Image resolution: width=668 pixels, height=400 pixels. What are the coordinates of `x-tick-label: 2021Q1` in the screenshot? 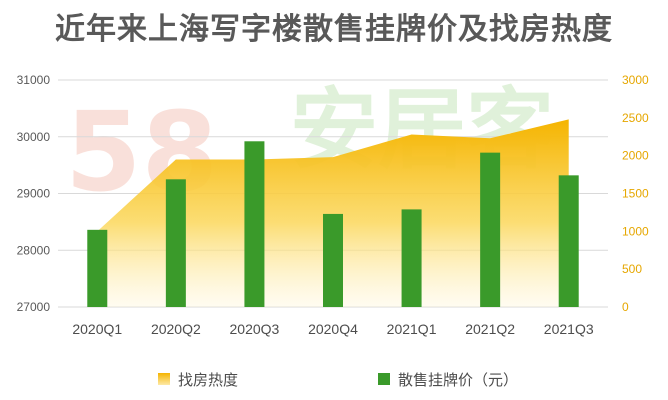 It's located at (412, 329).